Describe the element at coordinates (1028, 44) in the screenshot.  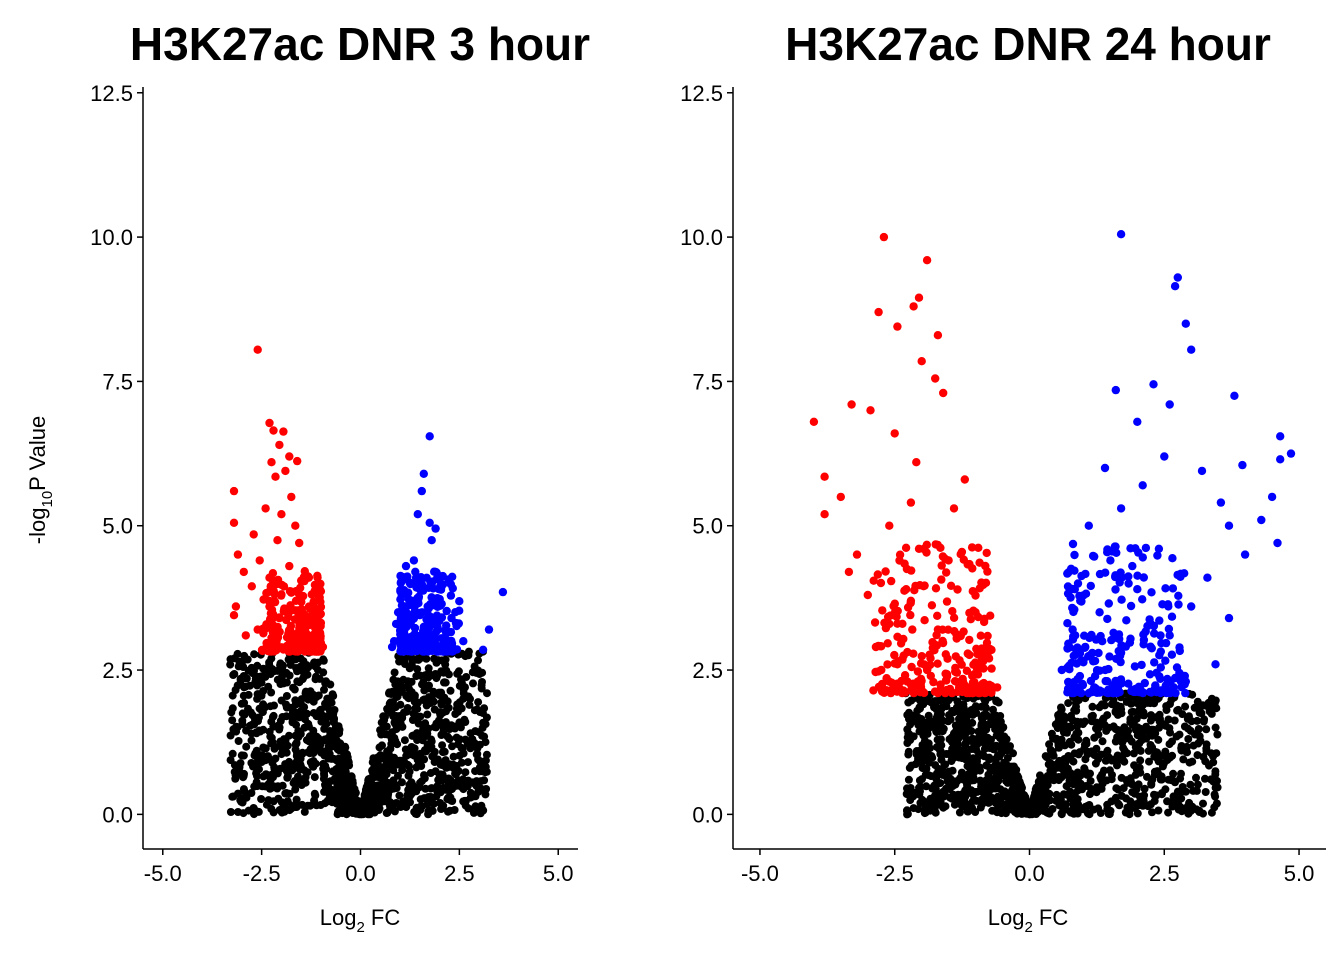
I see `chart-title: H3K27ac DNR 24 hour` at that location.